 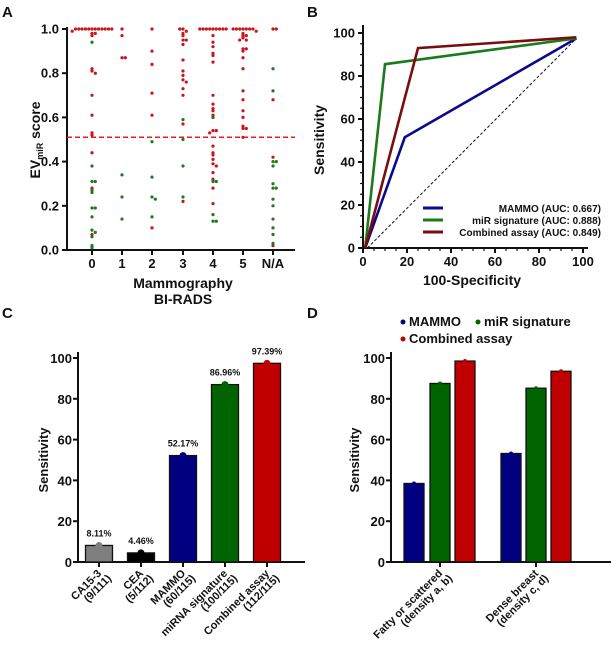 What do you see at coordinates (312, 12) in the screenshot?
I see `panel-label-b: B` at bounding box center [312, 12].